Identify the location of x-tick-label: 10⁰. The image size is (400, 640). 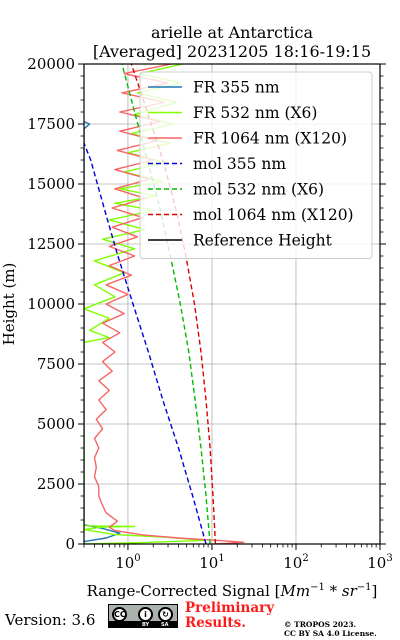
(127, 562).